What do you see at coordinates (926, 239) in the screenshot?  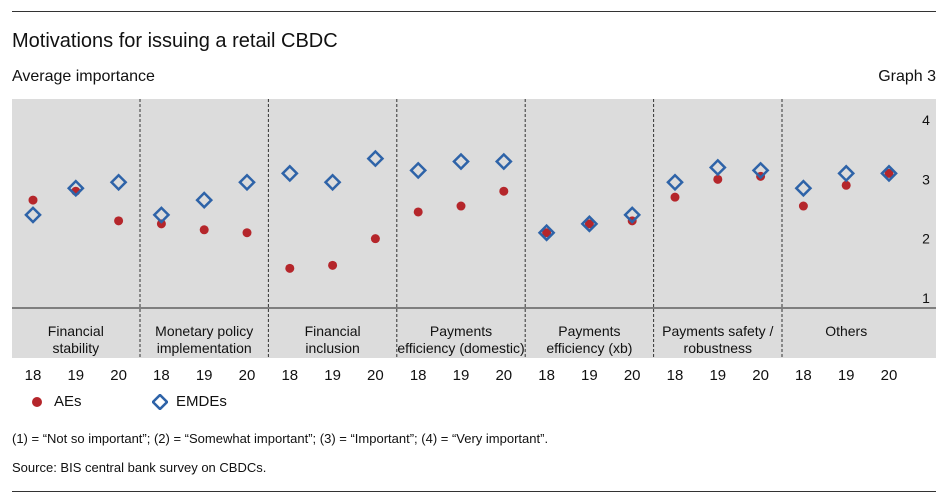 I see `y-tick-label: 2` at bounding box center [926, 239].